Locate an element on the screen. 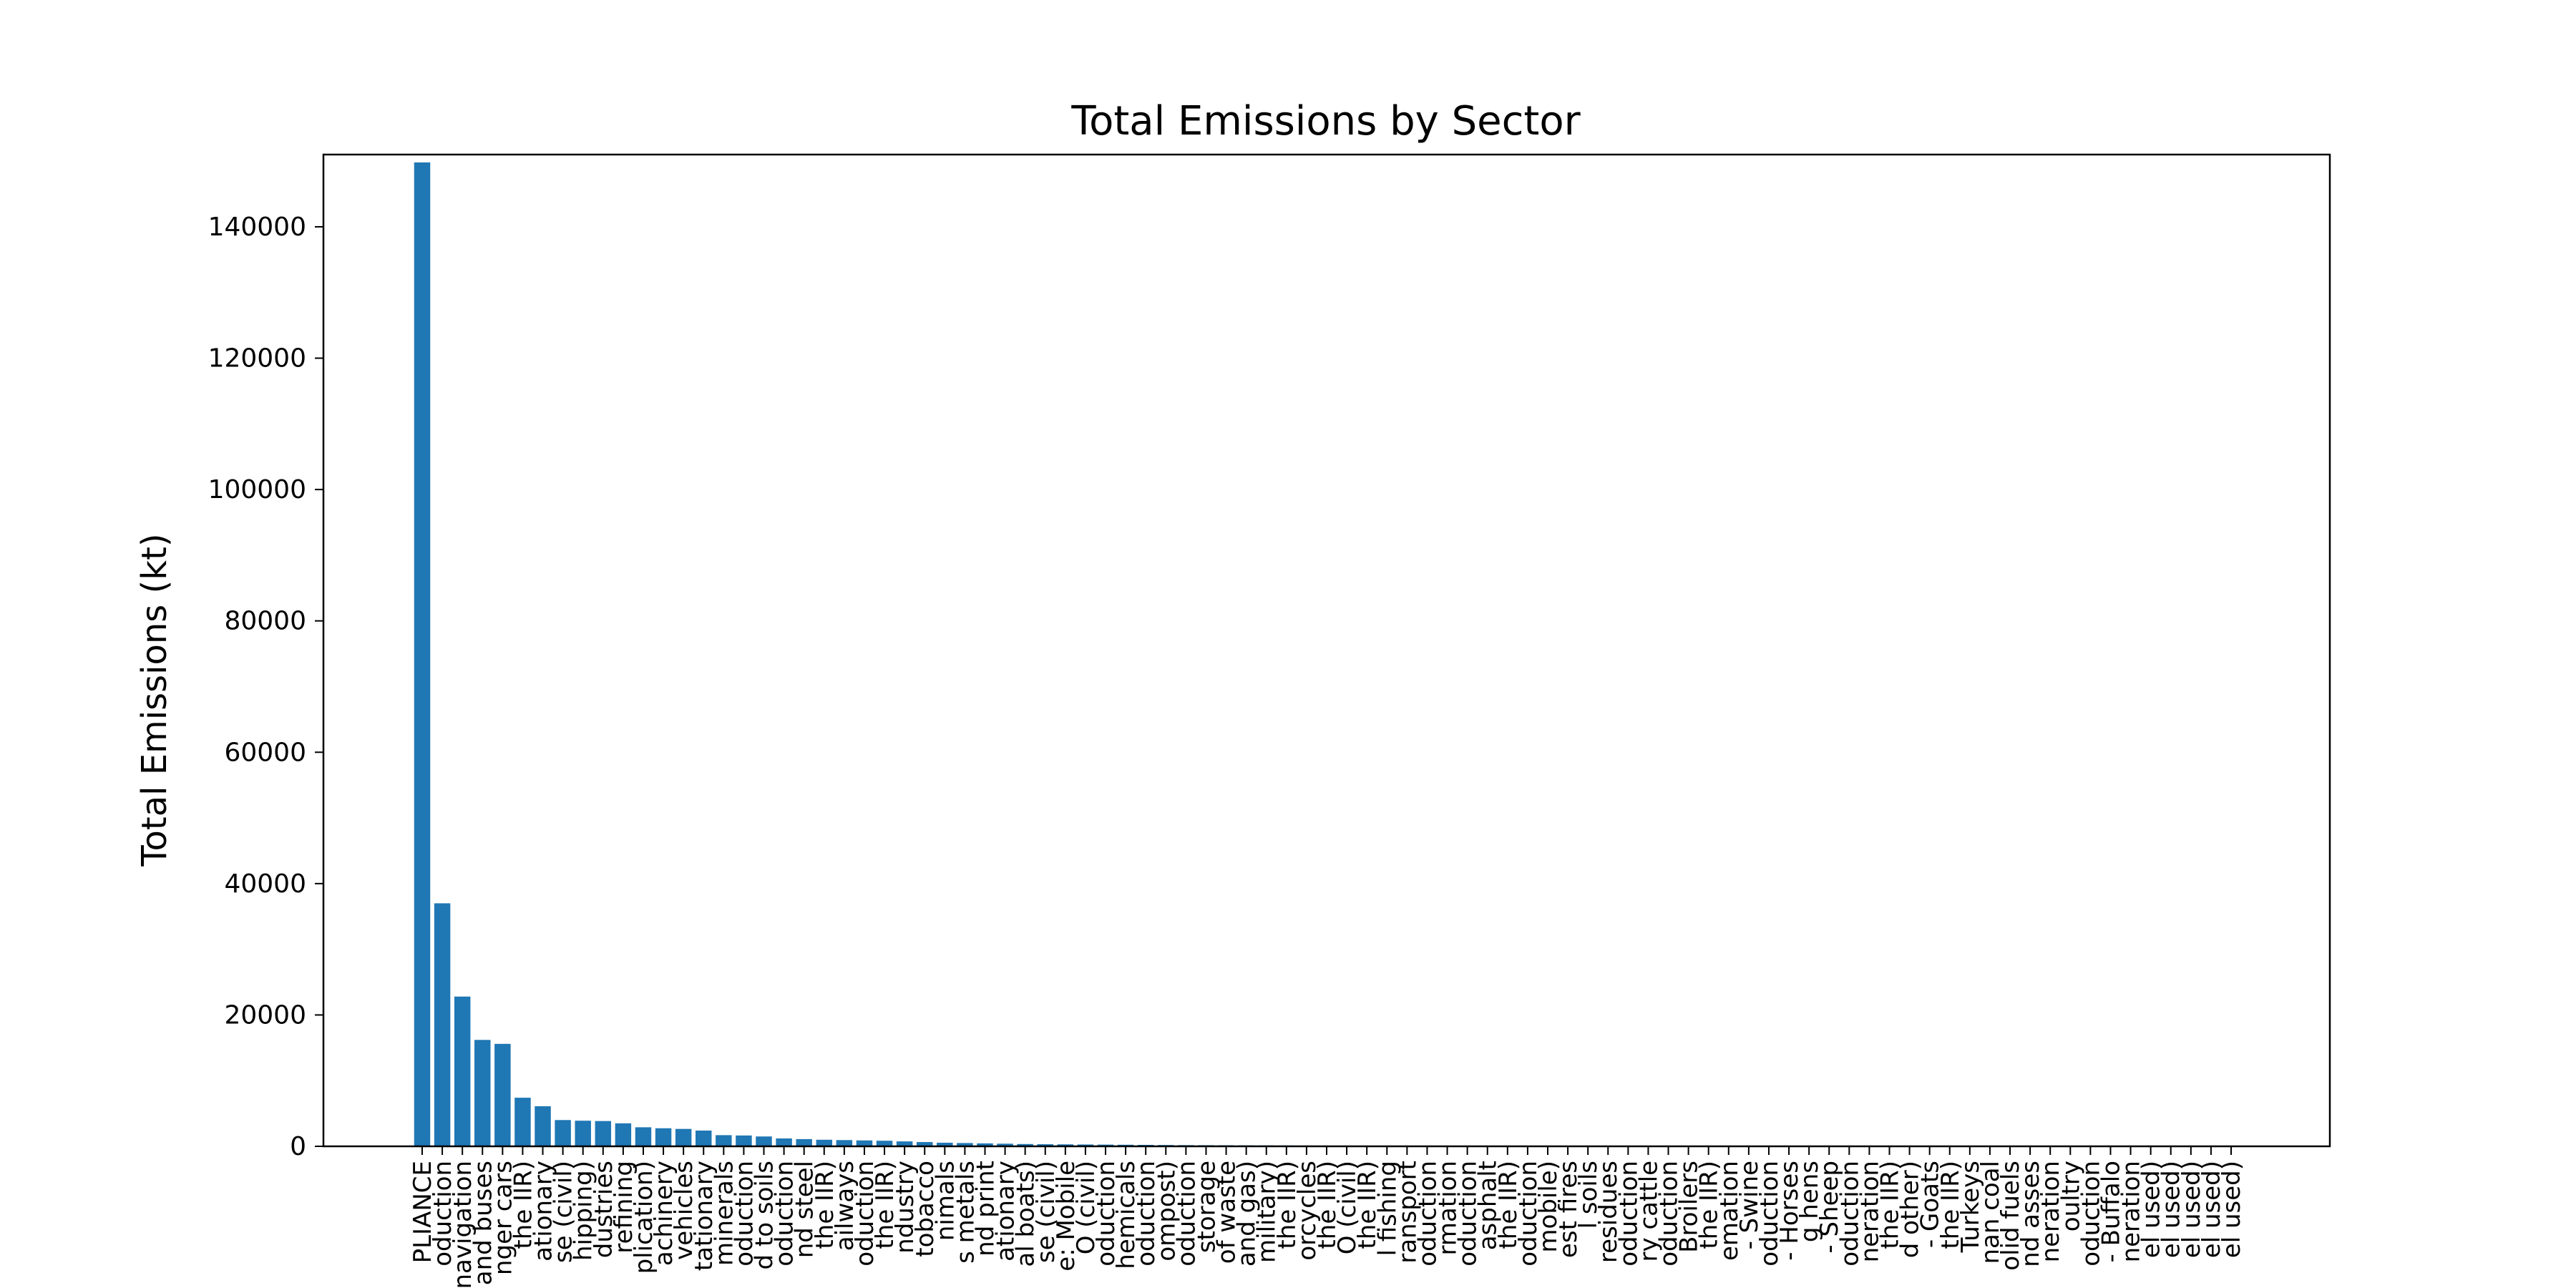 The image size is (2576, 1288). x-tick-label: PLIANCE is located at coordinates (423, 1212).